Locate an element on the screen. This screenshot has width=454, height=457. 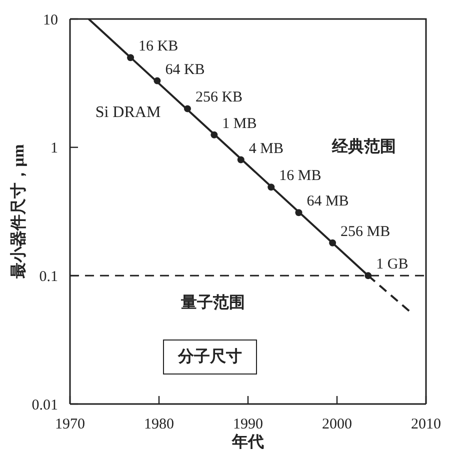
y-tick-label: 10 is located at coordinates (50, 20).